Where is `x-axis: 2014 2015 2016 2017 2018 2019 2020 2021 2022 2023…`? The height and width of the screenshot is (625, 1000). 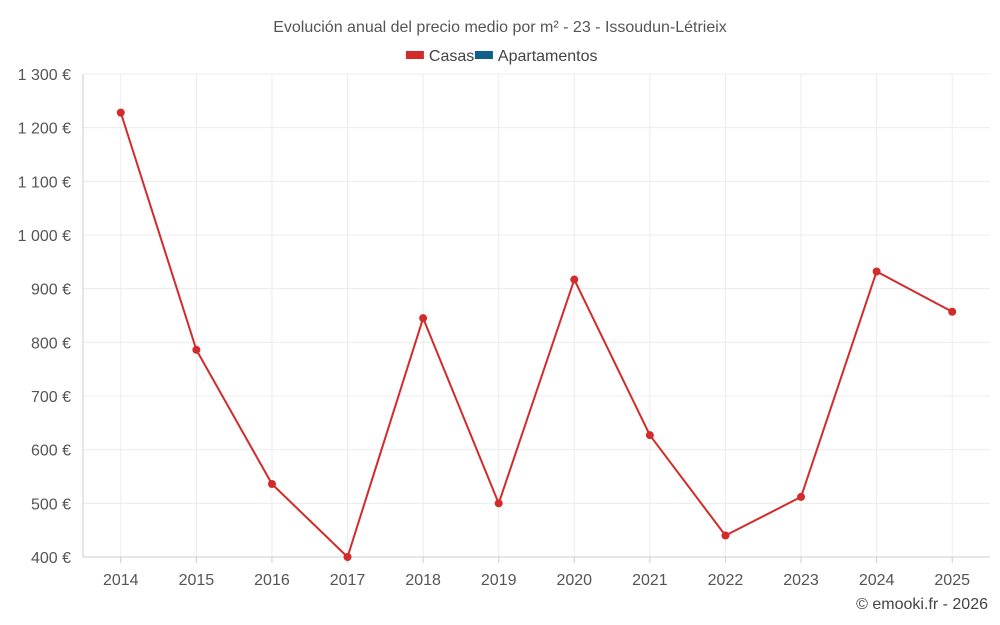
x-axis: 2014 2015 2016 2017 2018 2019 2020 2021 2022 2023… is located at coordinates (536, 572).